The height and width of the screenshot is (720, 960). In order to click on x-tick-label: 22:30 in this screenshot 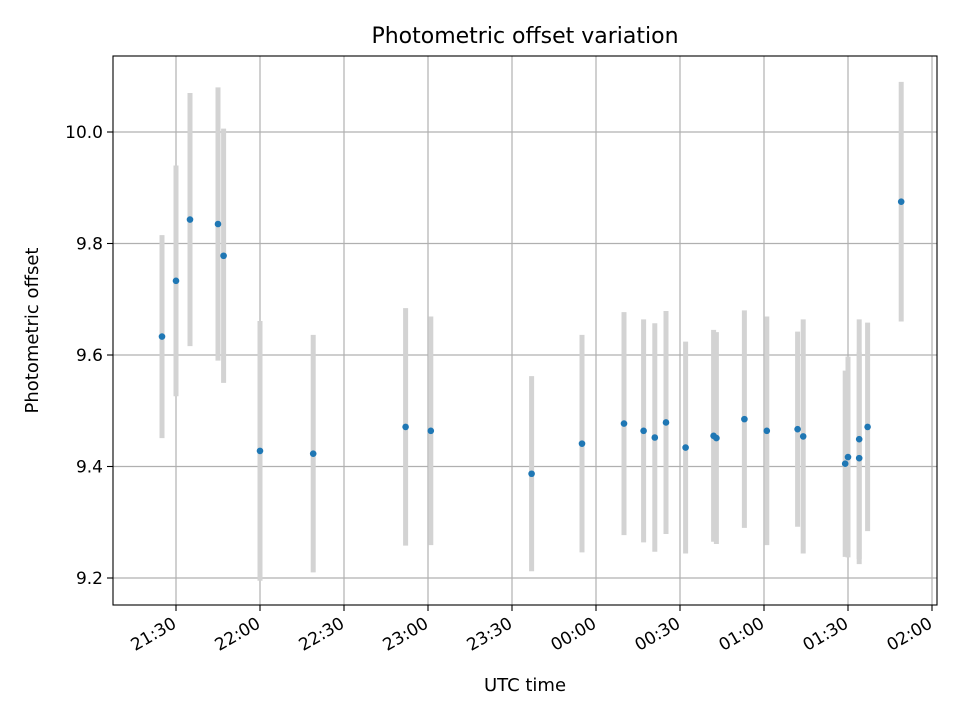, I will do `click(322, 635)`.